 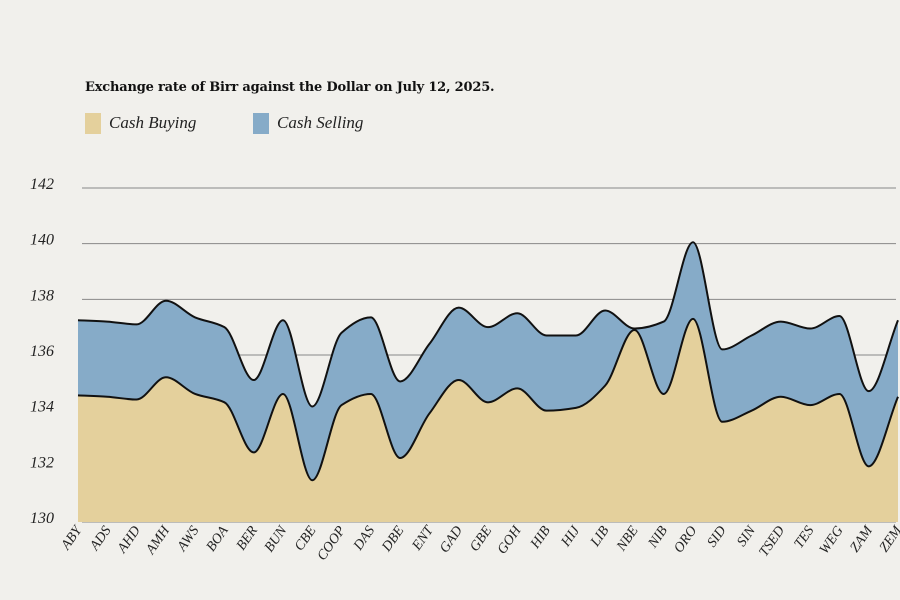 What do you see at coordinates (451, 540) in the screenshot?
I see `x-tick-label: GAD` at bounding box center [451, 540].